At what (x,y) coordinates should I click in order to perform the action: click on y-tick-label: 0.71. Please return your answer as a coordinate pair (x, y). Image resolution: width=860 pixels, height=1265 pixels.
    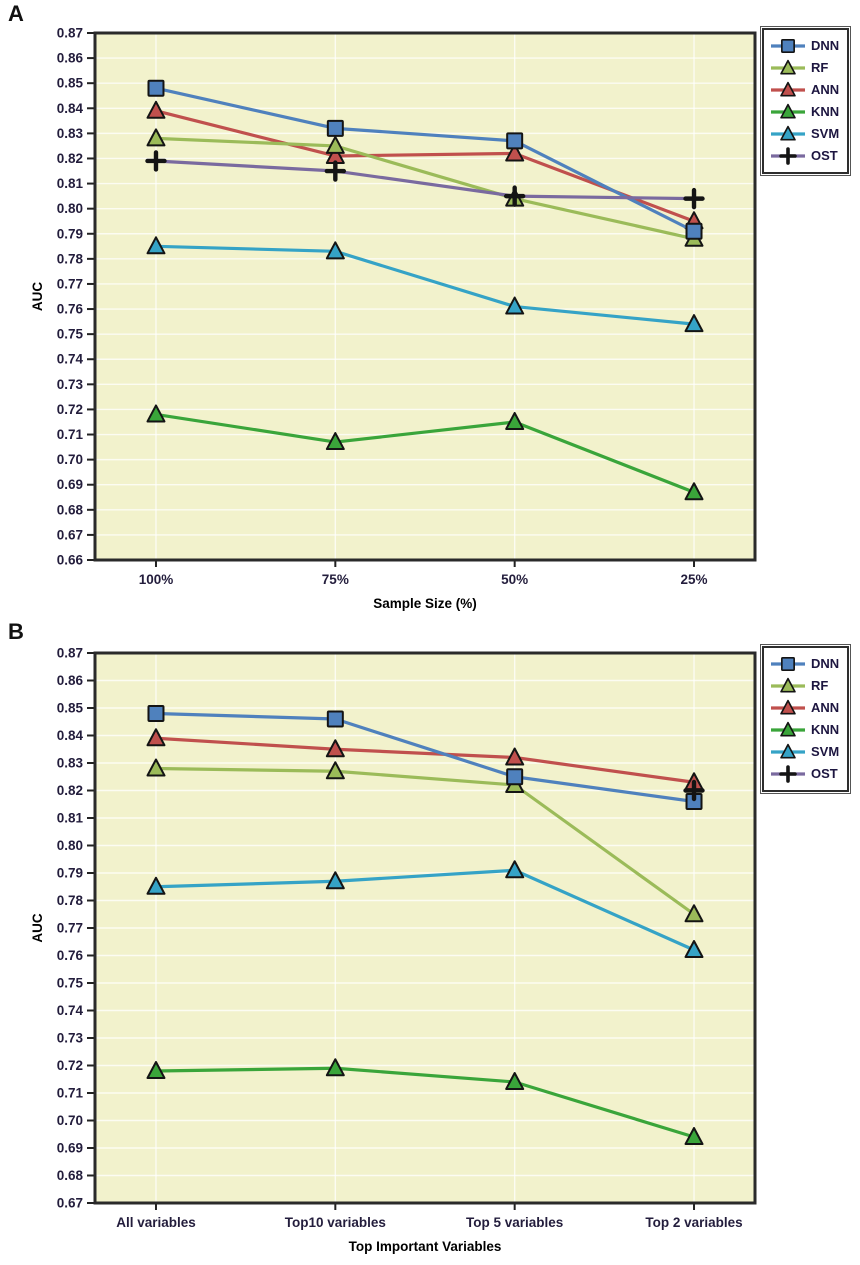
    Looking at the image, I should click on (70, 1093).